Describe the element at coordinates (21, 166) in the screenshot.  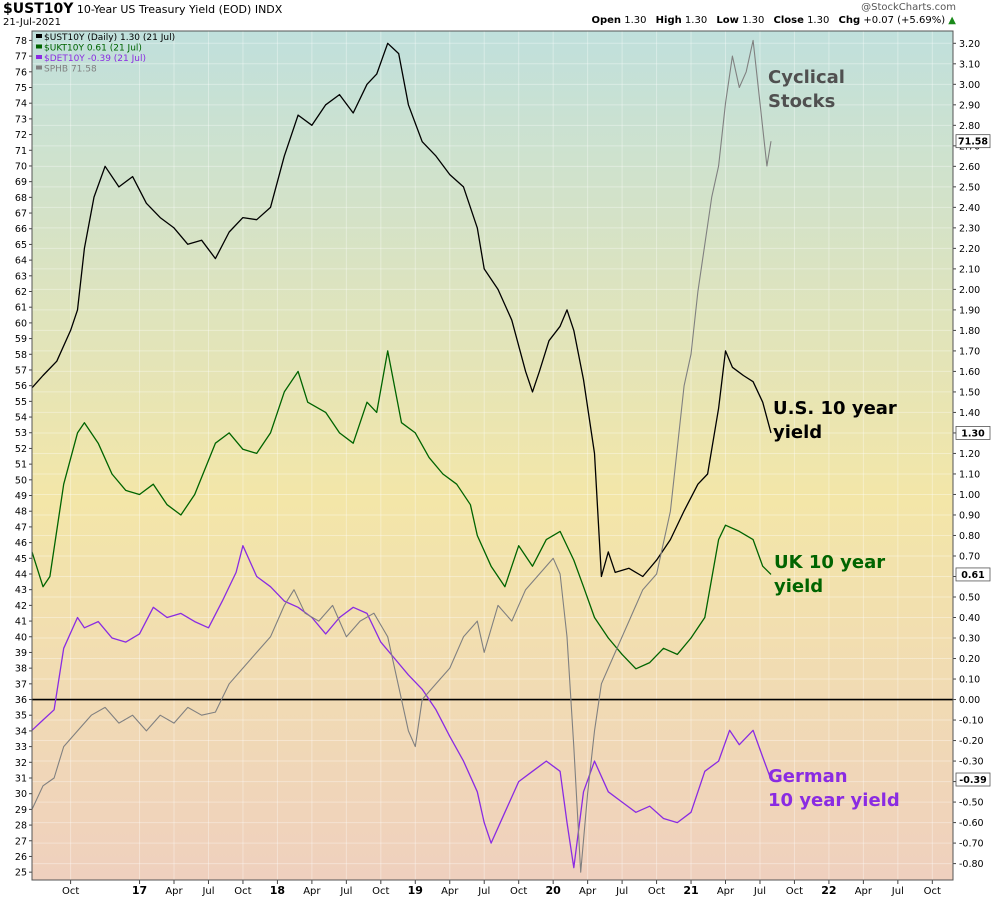
I see `left-tick-label: 70` at that location.